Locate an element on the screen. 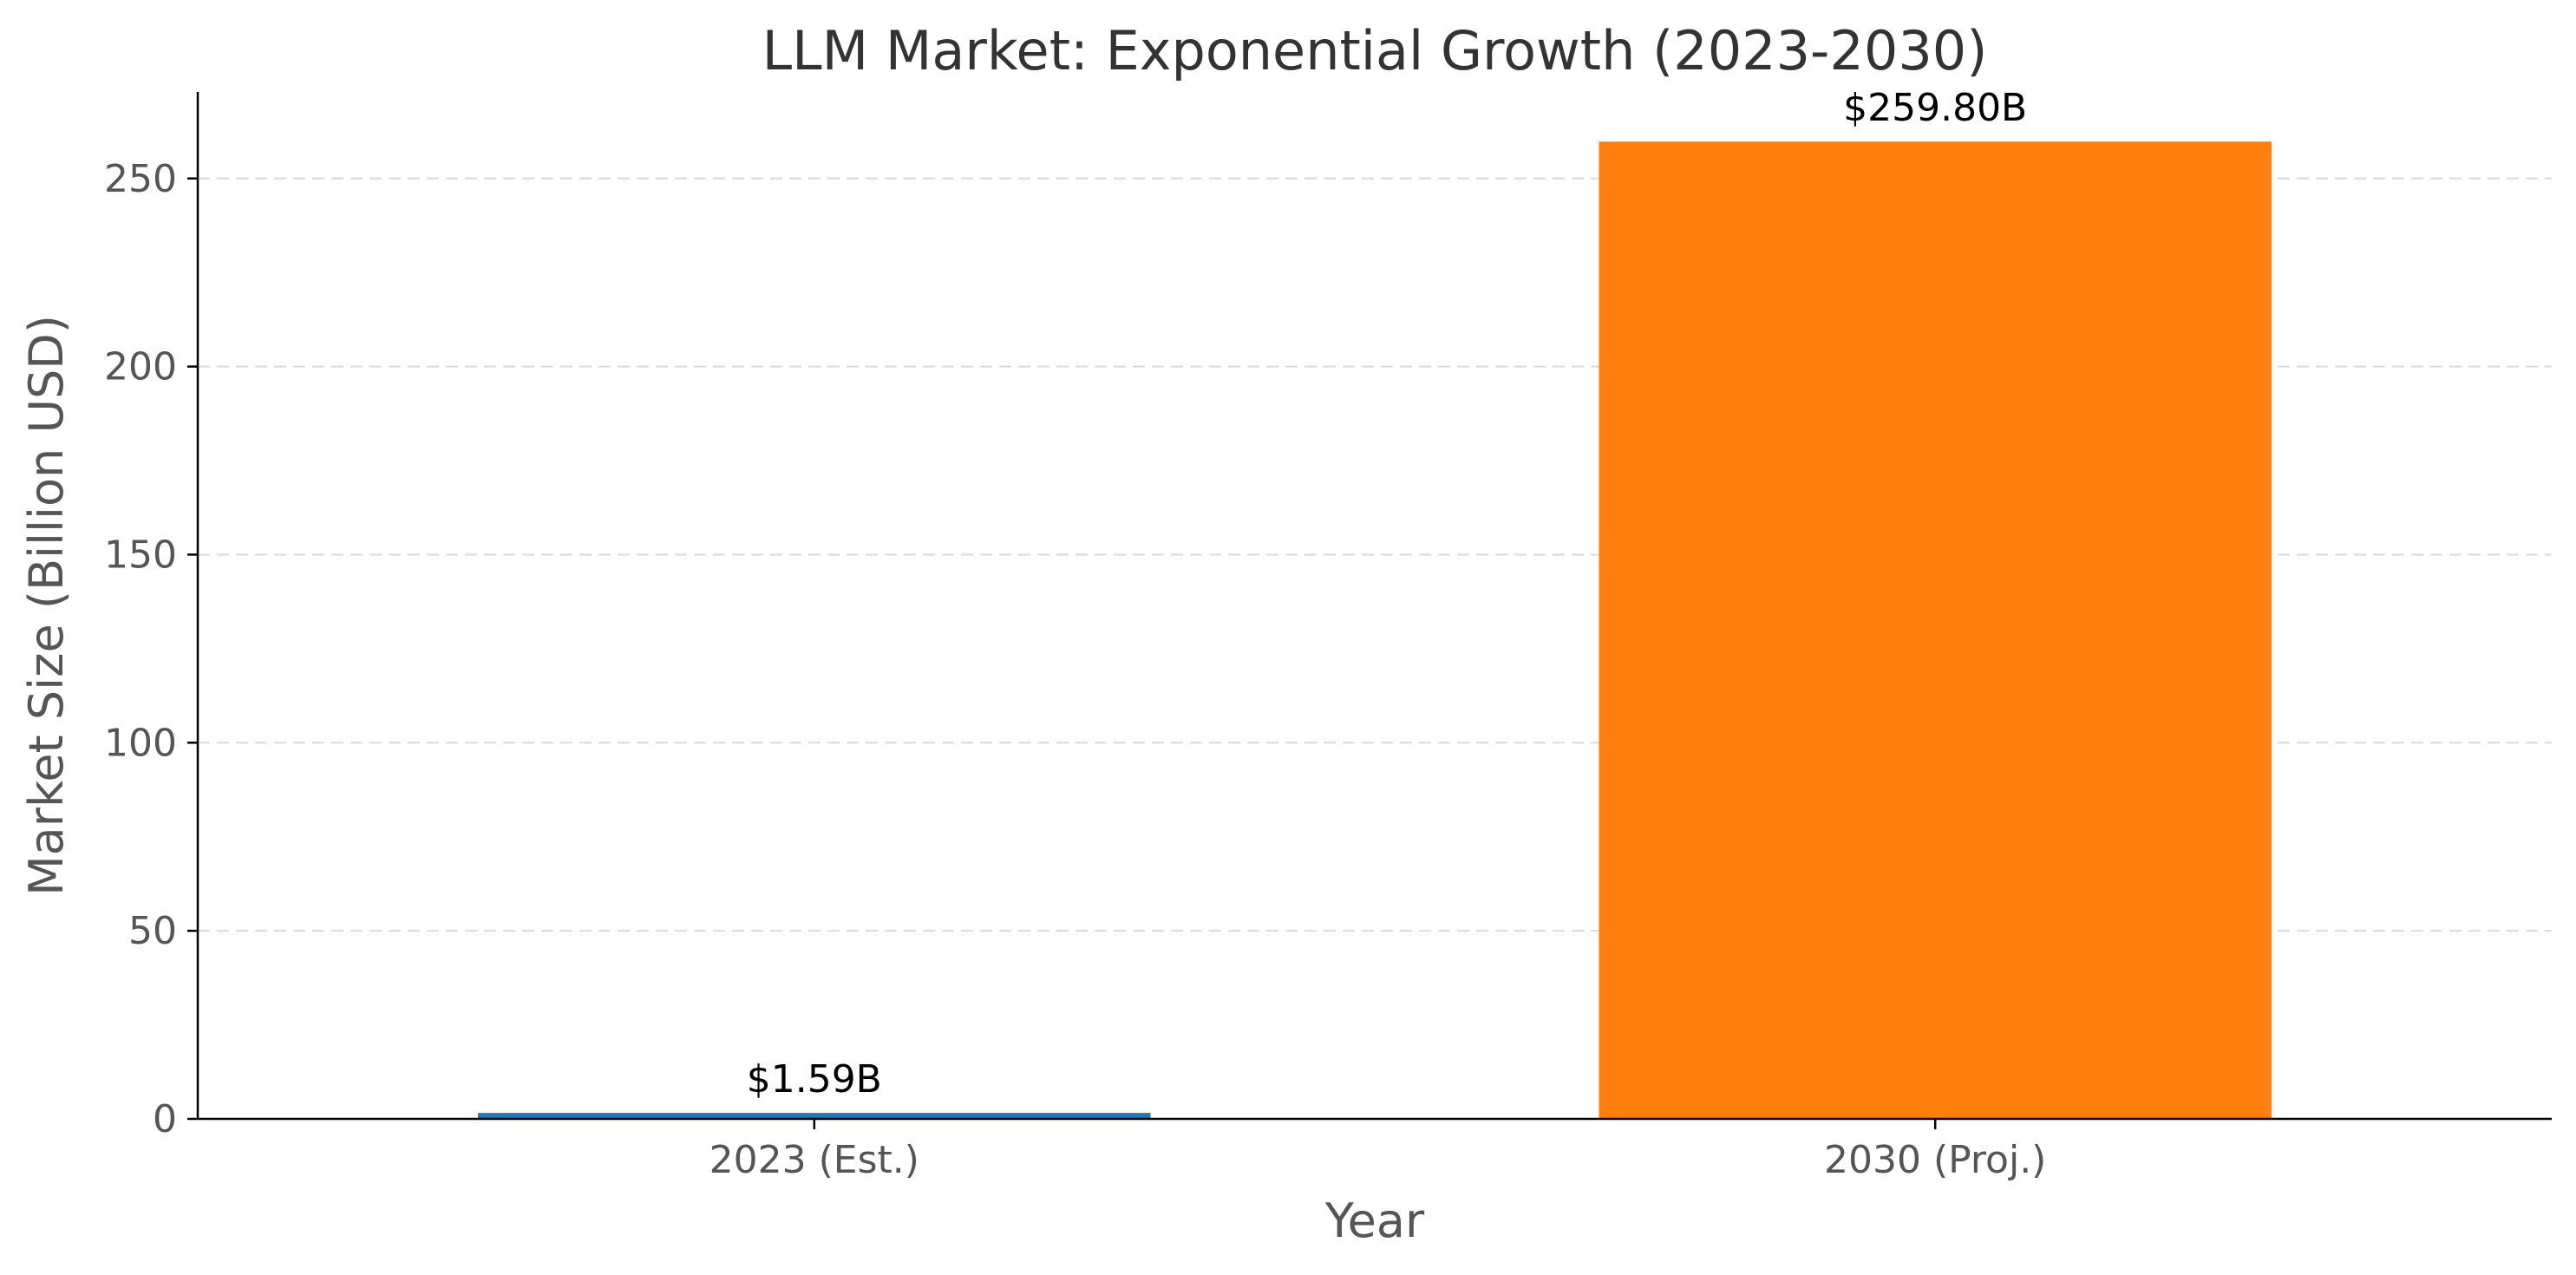 The image size is (2576, 1275). y-tick-label: 150 is located at coordinates (140, 555).